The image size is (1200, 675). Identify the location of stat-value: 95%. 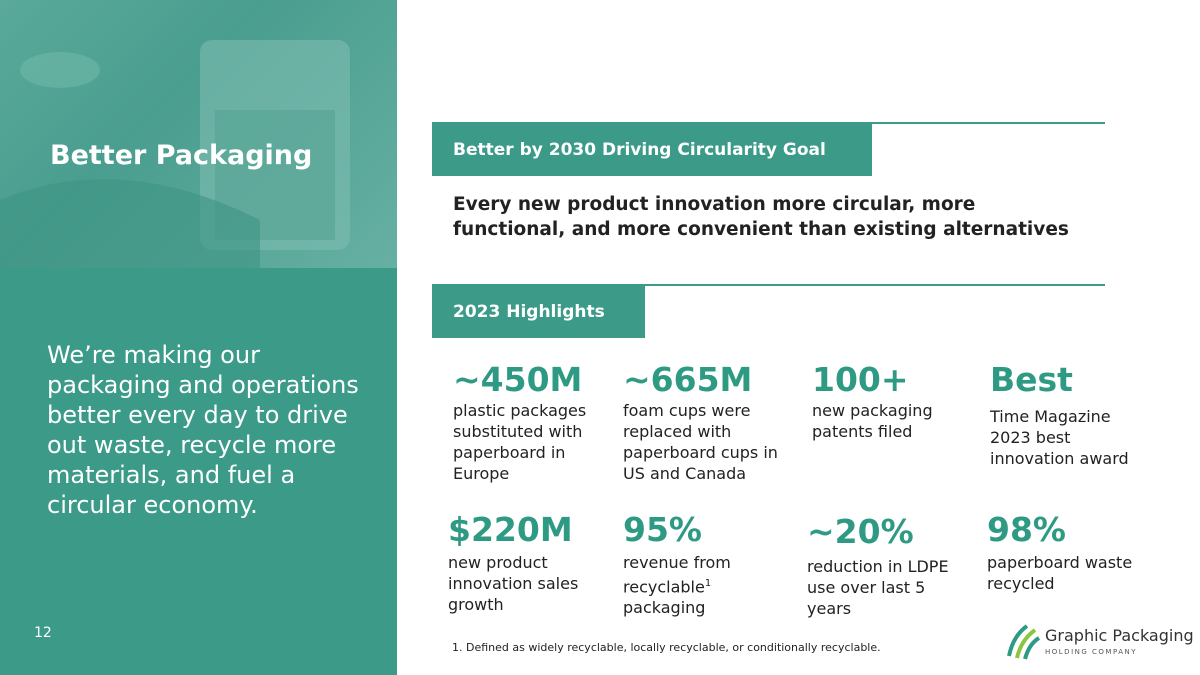
(662, 529).